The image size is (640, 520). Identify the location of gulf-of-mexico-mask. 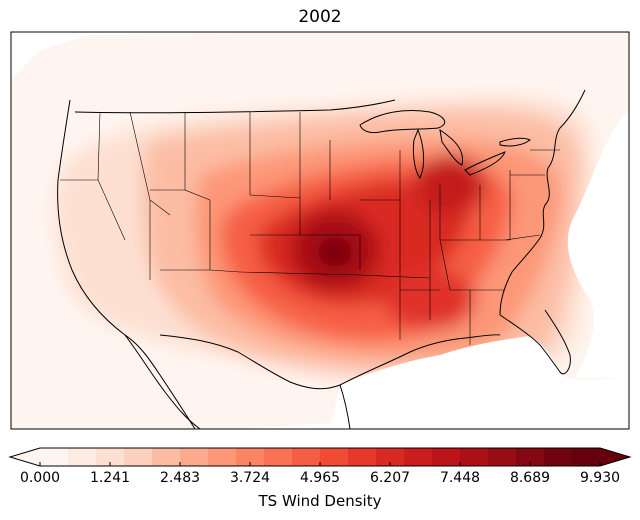
(479, 382).